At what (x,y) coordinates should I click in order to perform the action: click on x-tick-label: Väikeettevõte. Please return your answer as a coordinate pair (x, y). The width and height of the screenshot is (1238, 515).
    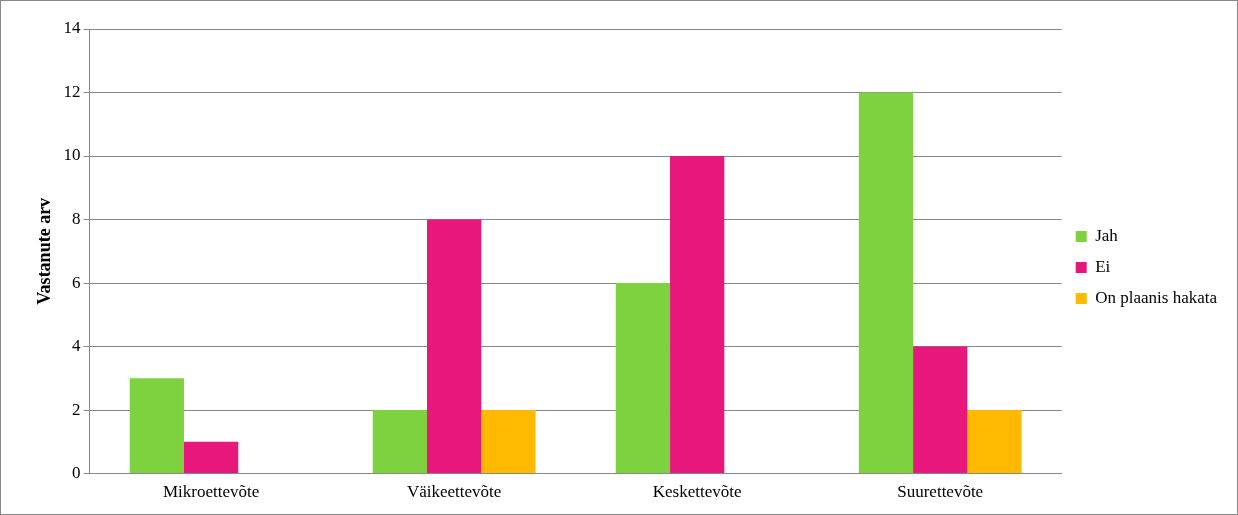
    Looking at the image, I should click on (454, 492).